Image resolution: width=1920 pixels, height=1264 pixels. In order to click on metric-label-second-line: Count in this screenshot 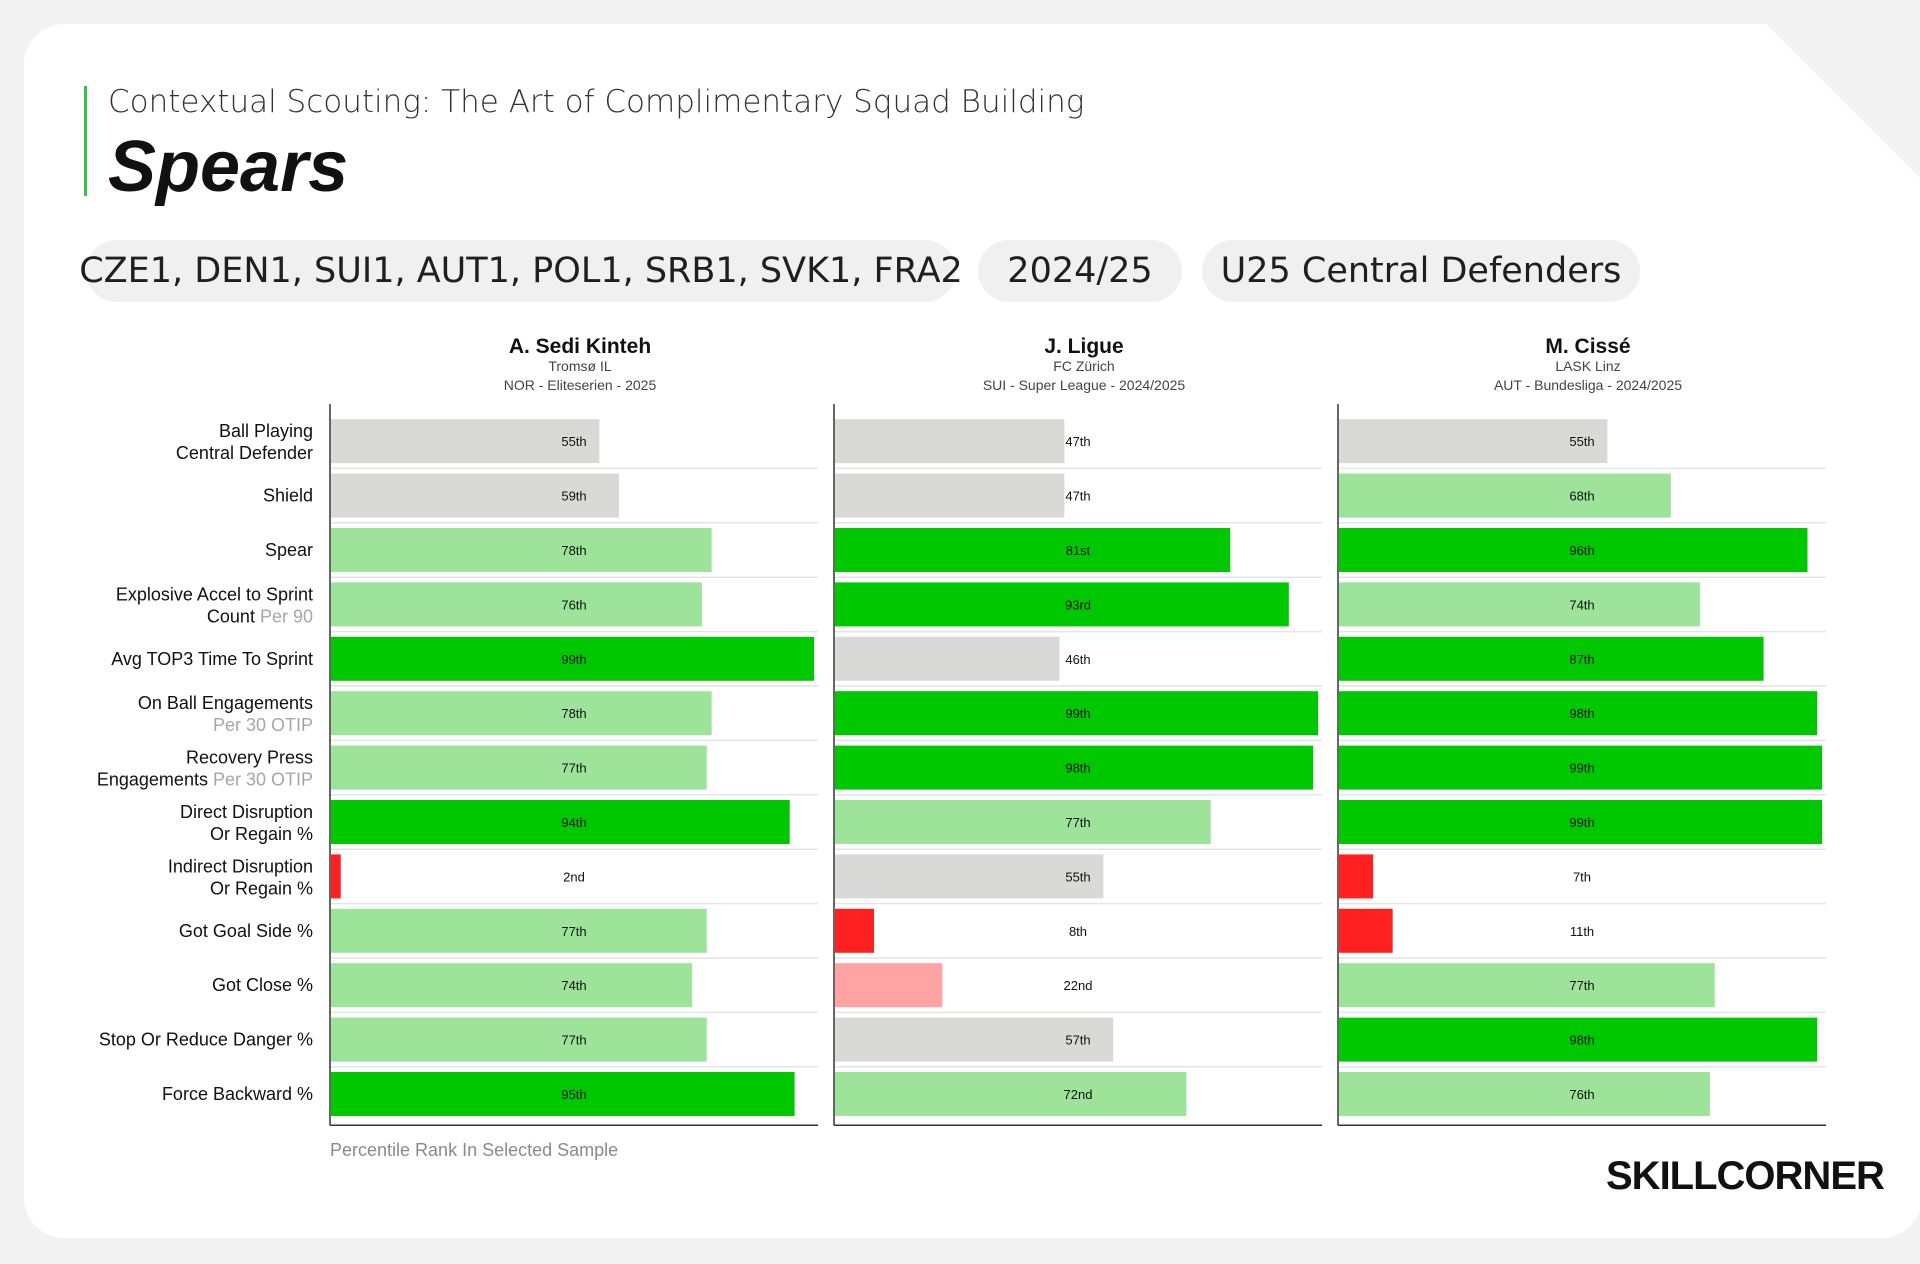, I will do `click(231, 616)`.